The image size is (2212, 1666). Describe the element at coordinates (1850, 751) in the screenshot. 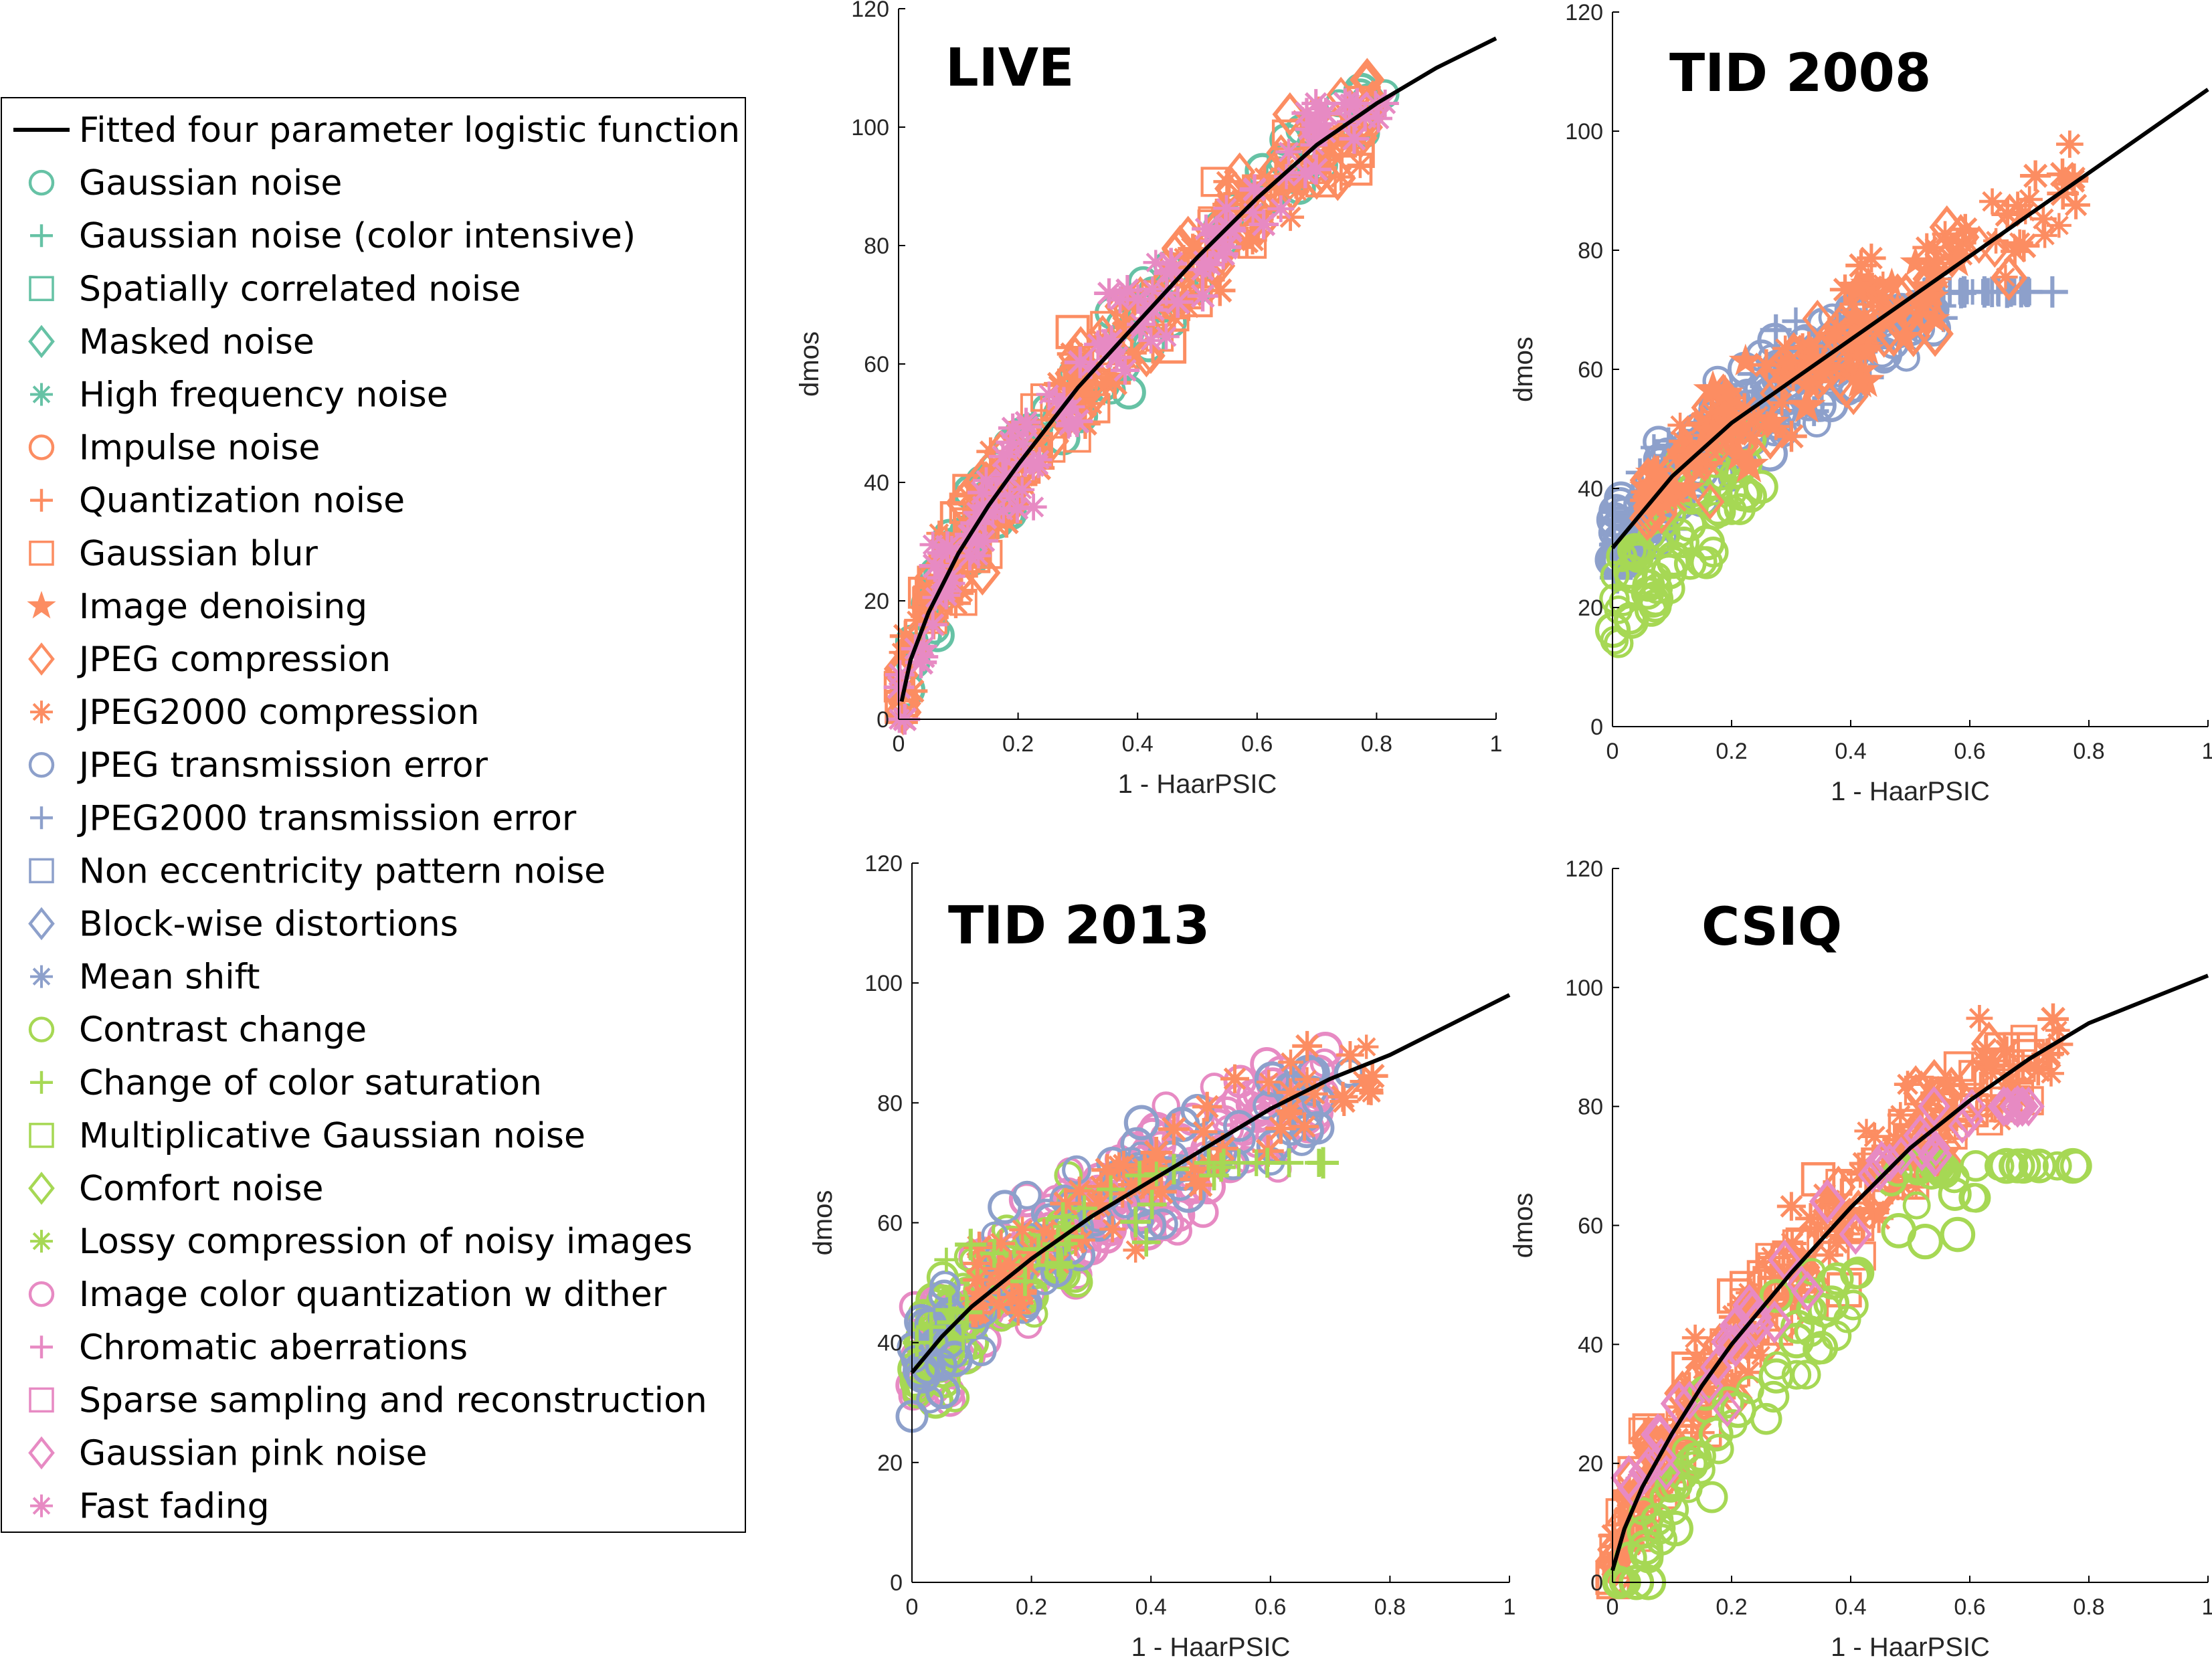

I see `x-tick-label: 0.4` at that location.